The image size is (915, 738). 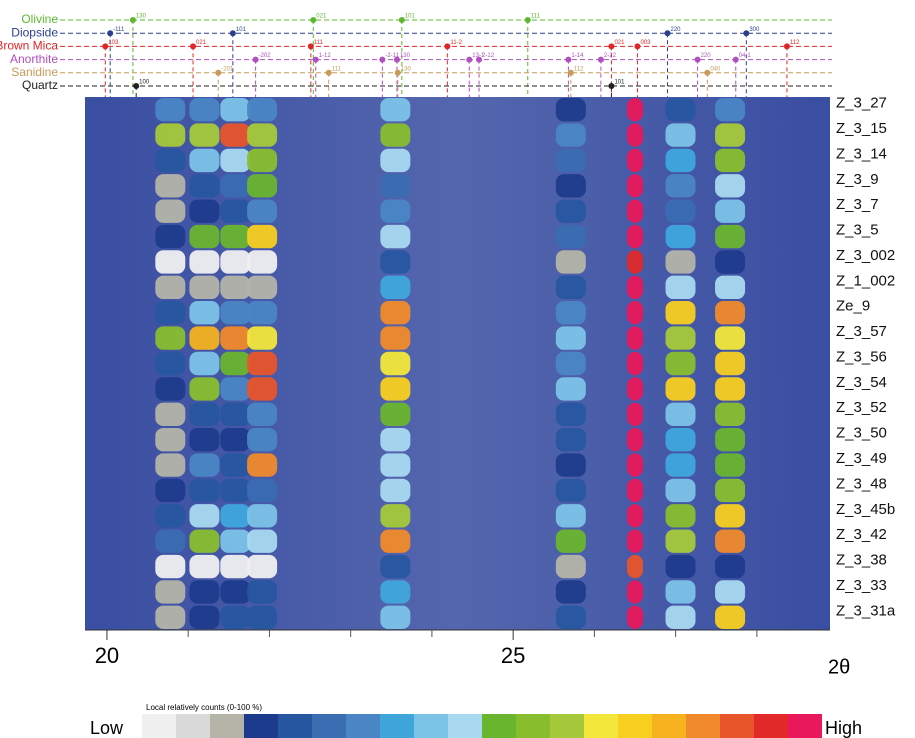 What do you see at coordinates (337, 69) in the screenshot?
I see `reflection-label: 111` at bounding box center [337, 69].